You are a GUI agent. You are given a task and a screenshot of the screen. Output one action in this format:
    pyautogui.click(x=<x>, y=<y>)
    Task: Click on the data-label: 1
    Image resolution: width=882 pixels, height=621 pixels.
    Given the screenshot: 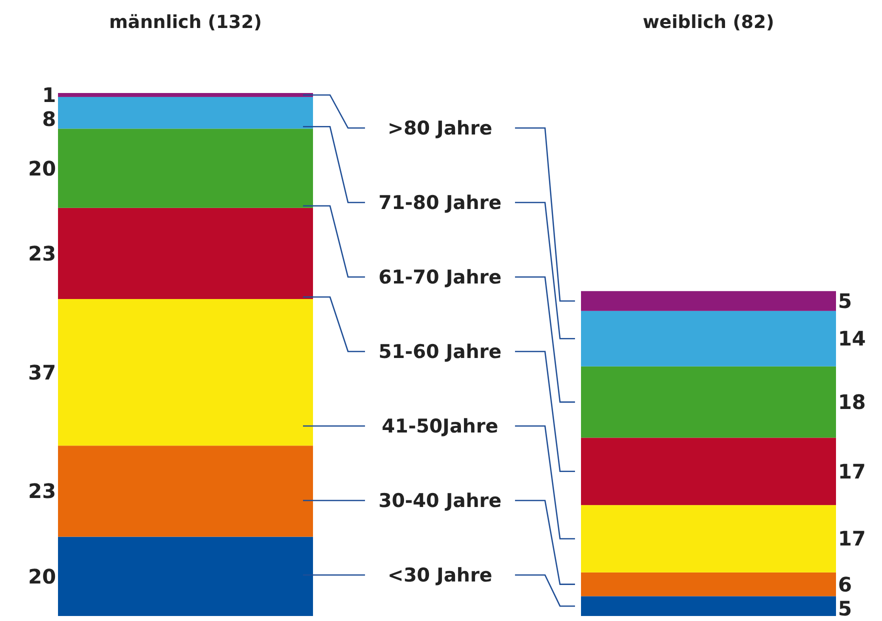 What is the action you would take?
    pyautogui.click(x=49, y=94)
    